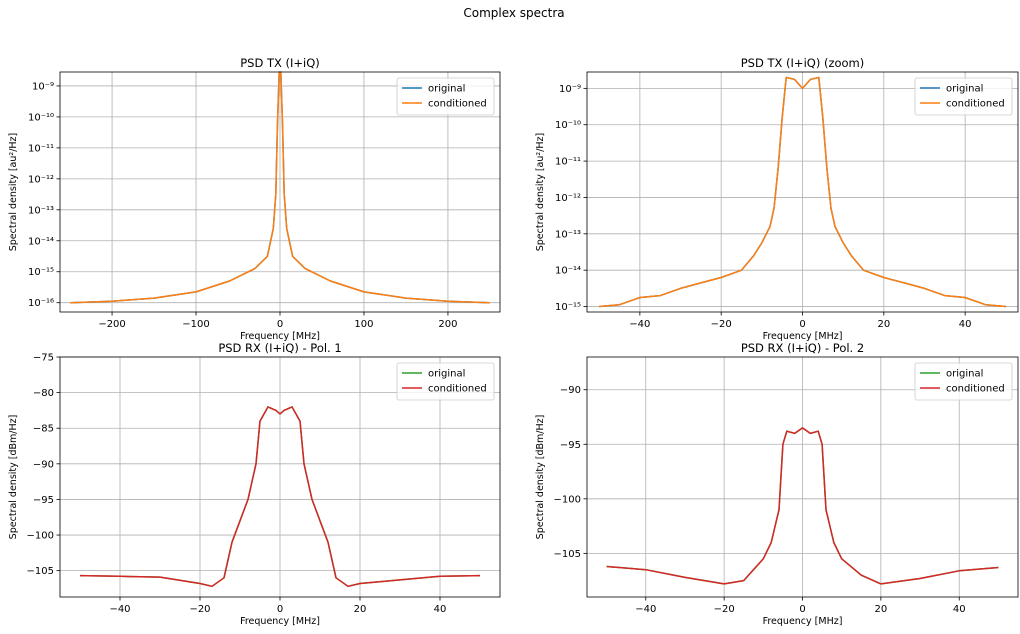 The width and height of the screenshot is (1020, 634). I want to click on x-tick-label: 200, so click(447, 324).